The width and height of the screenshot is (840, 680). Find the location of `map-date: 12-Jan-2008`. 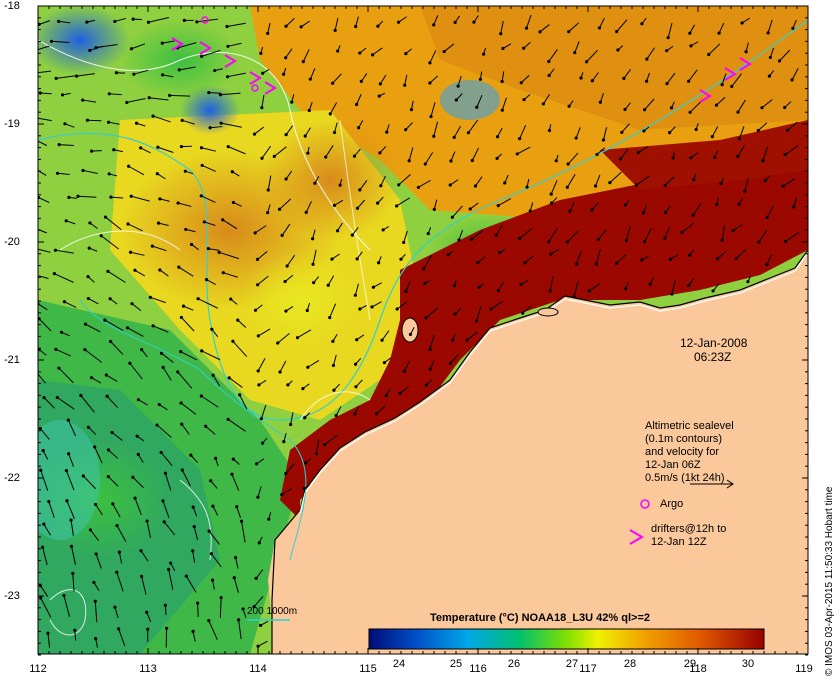

map-date: 12-Jan-2008 is located at coordinates (714, 343).